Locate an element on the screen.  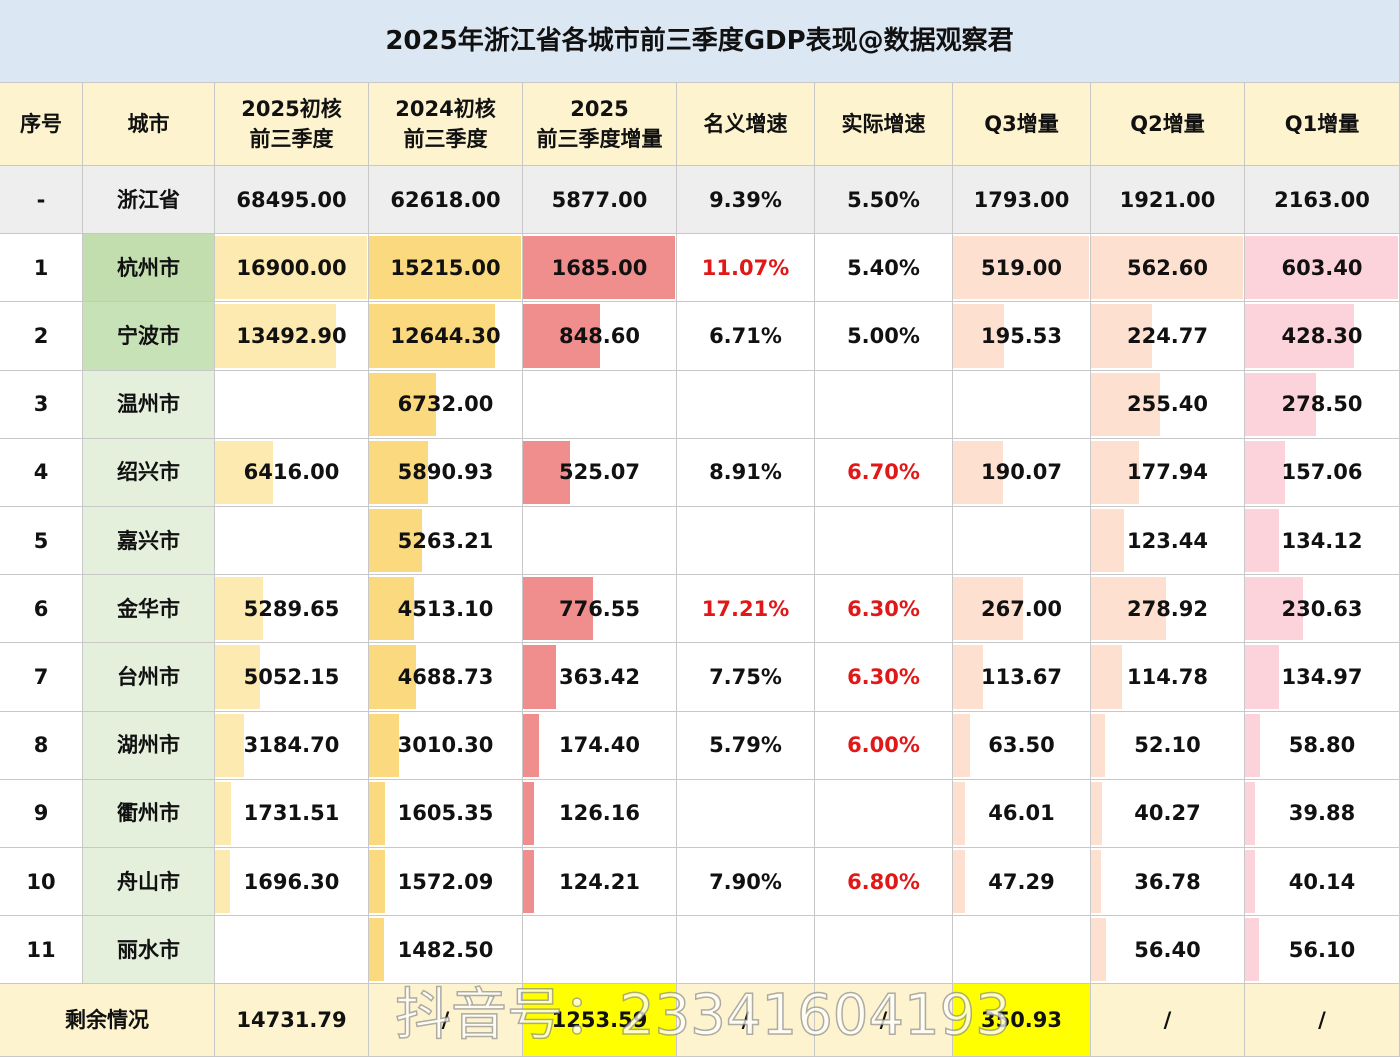
cell-text: 350.93 is located at coordinates (1021, 1020).